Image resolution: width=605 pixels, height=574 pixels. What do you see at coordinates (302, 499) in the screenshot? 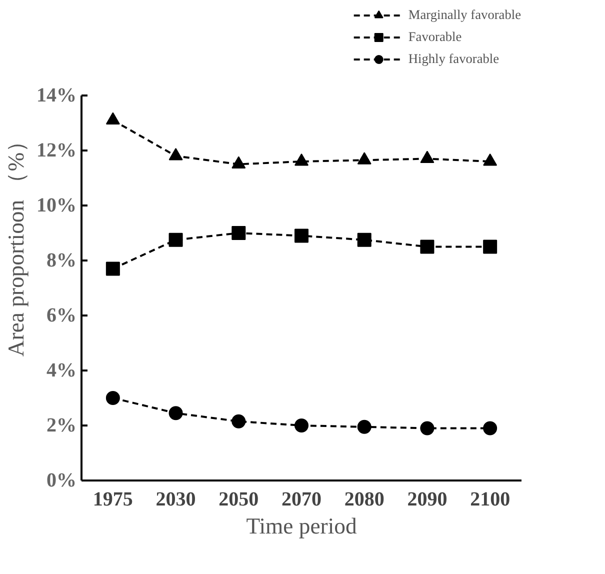
I see `x-tick-label: 2070` at bounding box center [302, 499].